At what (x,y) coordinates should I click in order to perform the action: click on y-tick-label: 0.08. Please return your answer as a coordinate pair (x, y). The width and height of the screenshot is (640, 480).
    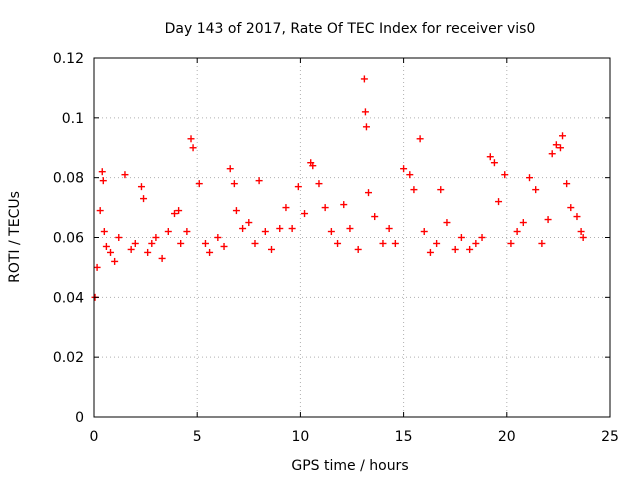
    Looking at the image, I should click on (68, 179).